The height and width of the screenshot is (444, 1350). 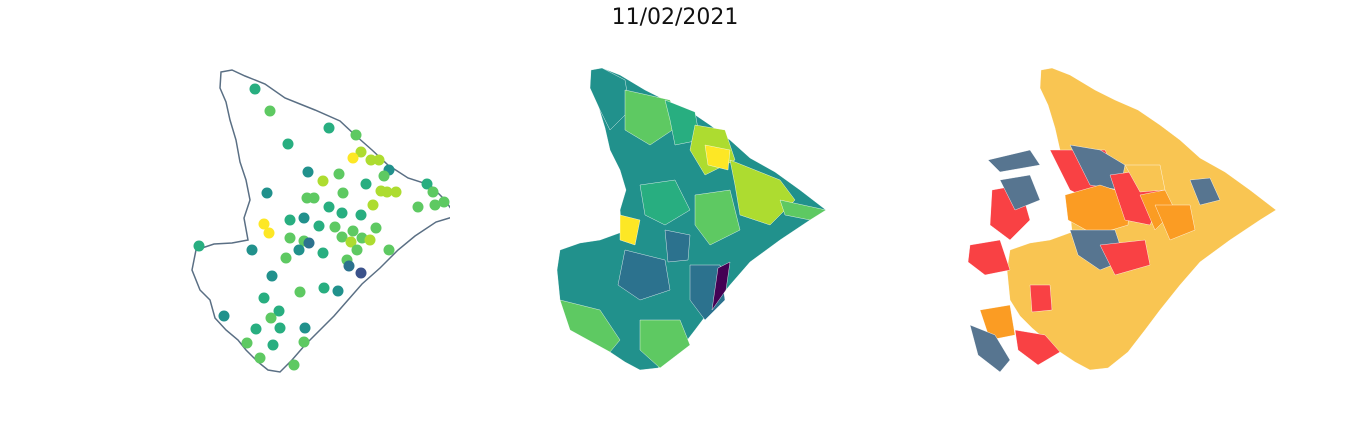 What do you see at coordinates (691, 219) in the screenshot?
I see `choropleth-continuous-panel` at bounding box center [691, 219].